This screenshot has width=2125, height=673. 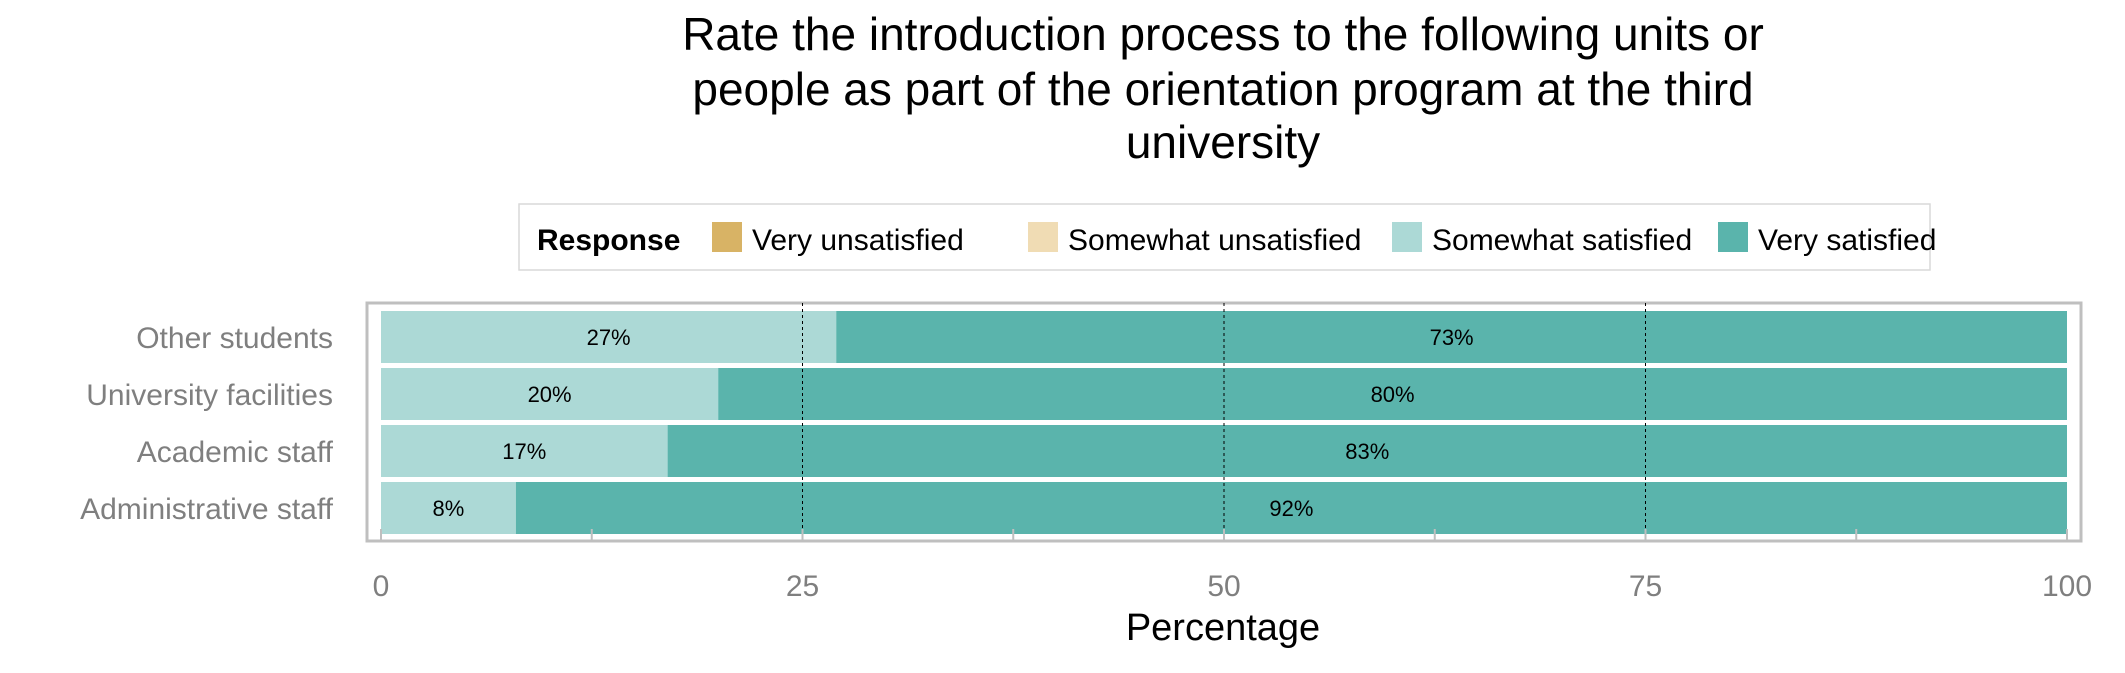 I want to click on data-label: 17%, so click(x=524, y=451).